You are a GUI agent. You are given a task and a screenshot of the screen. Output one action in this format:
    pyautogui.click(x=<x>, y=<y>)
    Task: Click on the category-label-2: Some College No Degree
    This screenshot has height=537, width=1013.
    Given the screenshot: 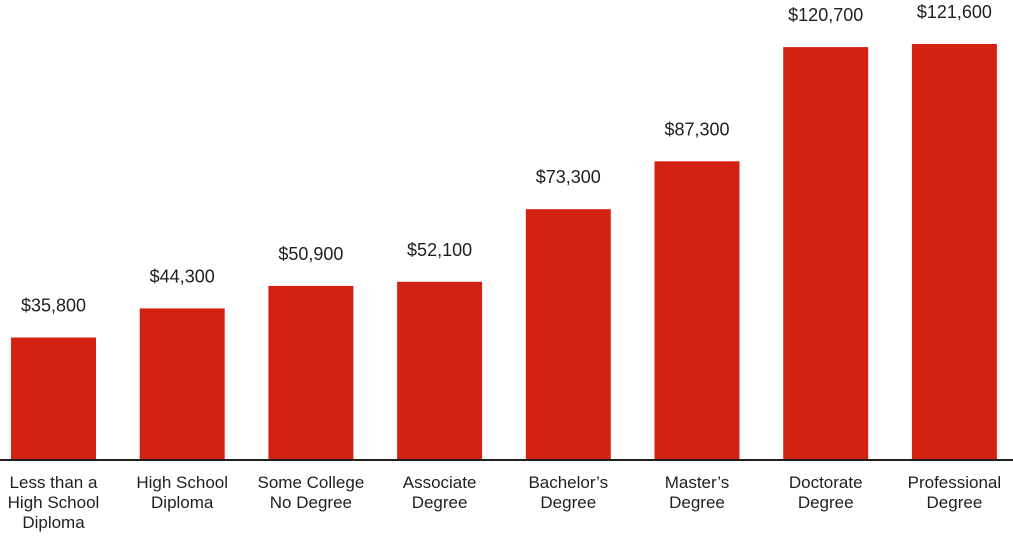 What is the action you would take?
    pyautogui.click(x=311, y=492)
    